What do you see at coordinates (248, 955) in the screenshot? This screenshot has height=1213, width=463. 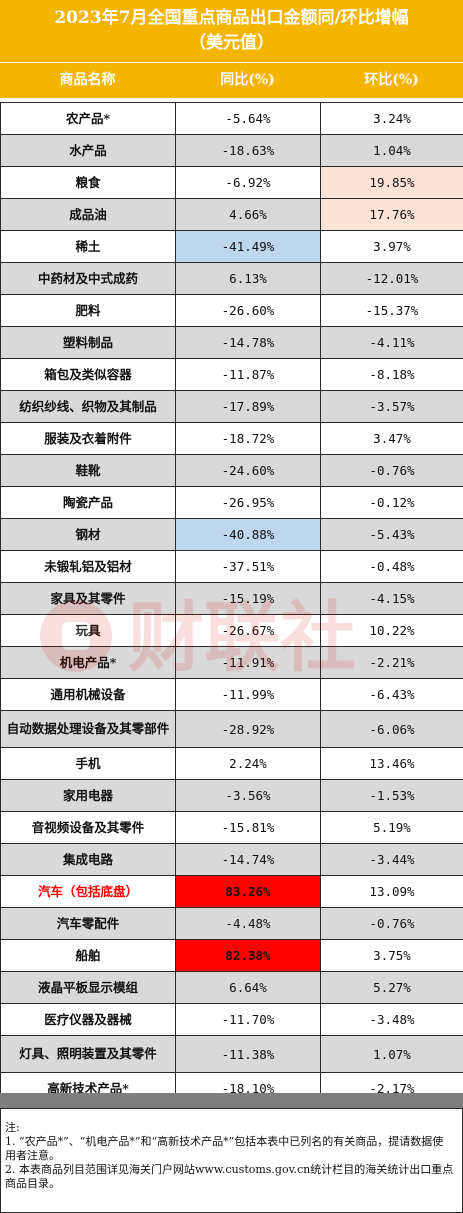 I see `cell-yoy: 82.38%` at bounding box center [248, 955].